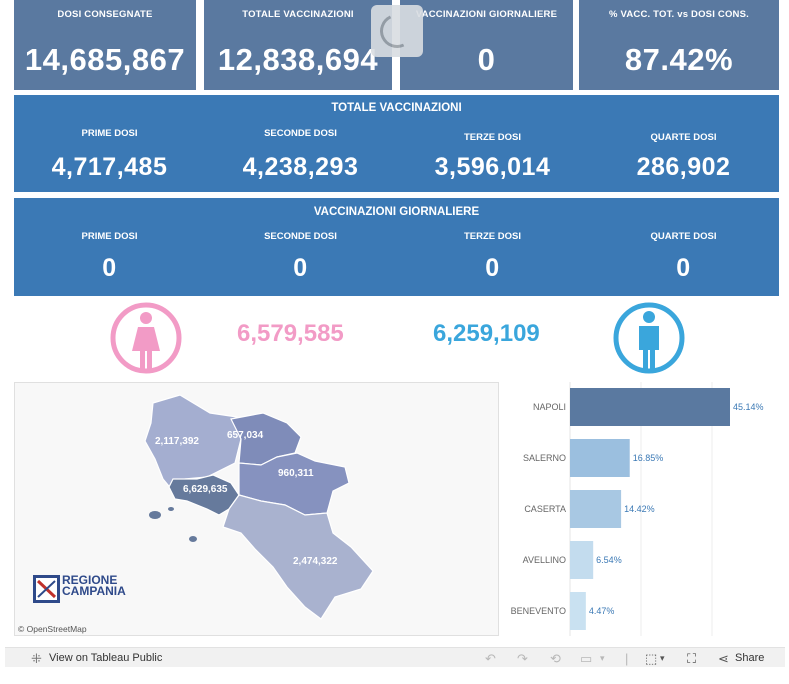 This screenshot has height=684, width=789. Describe the element at coordinates (750, 658) in the screenshot. I see `share-button: Share` at that location.